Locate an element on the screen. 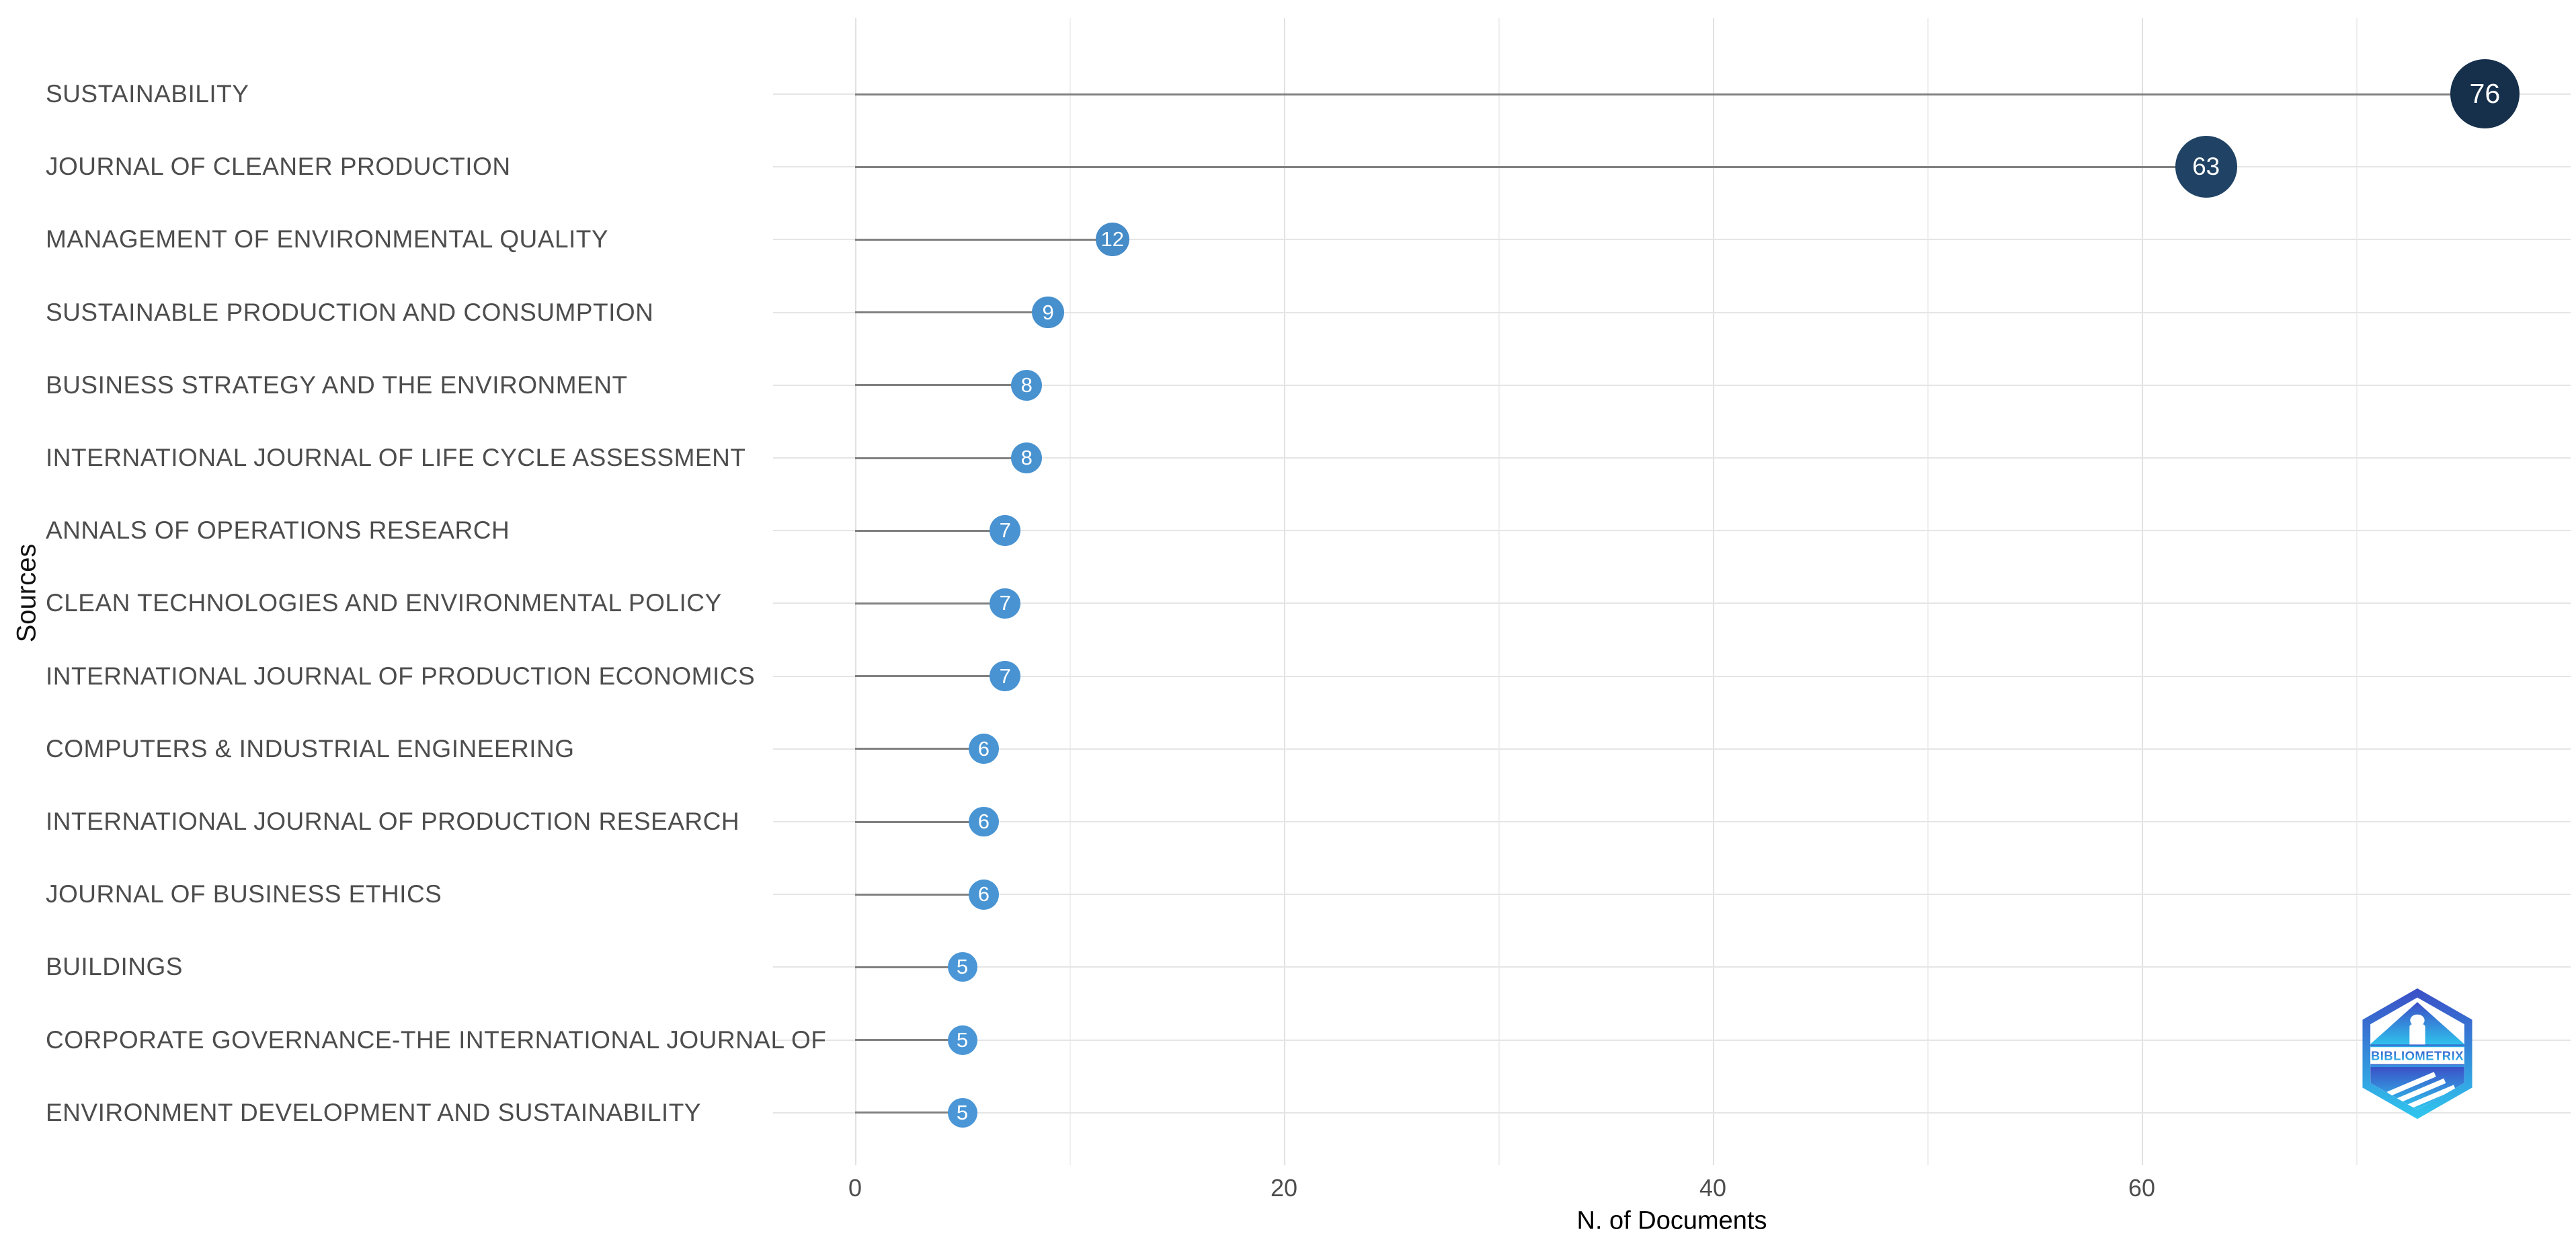 This screenshot has width=2576, height=1248. y-axis-title: Sources is located at coordinates (26, 593).